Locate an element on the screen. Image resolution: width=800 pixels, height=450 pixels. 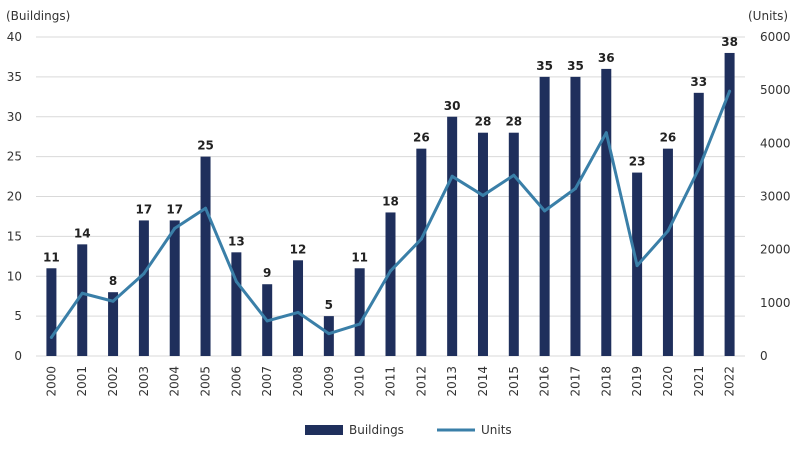
point-units-2015 is located at coordinates (514, 175).